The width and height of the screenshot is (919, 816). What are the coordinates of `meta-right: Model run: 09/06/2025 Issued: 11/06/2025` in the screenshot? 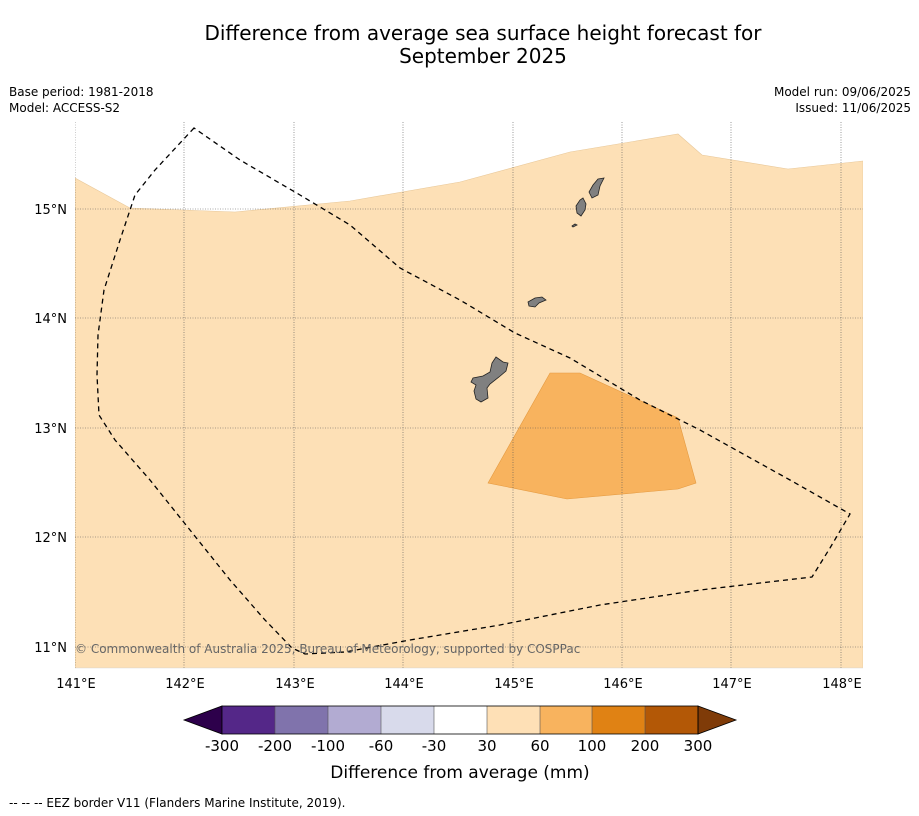 It's located at (842, 100).